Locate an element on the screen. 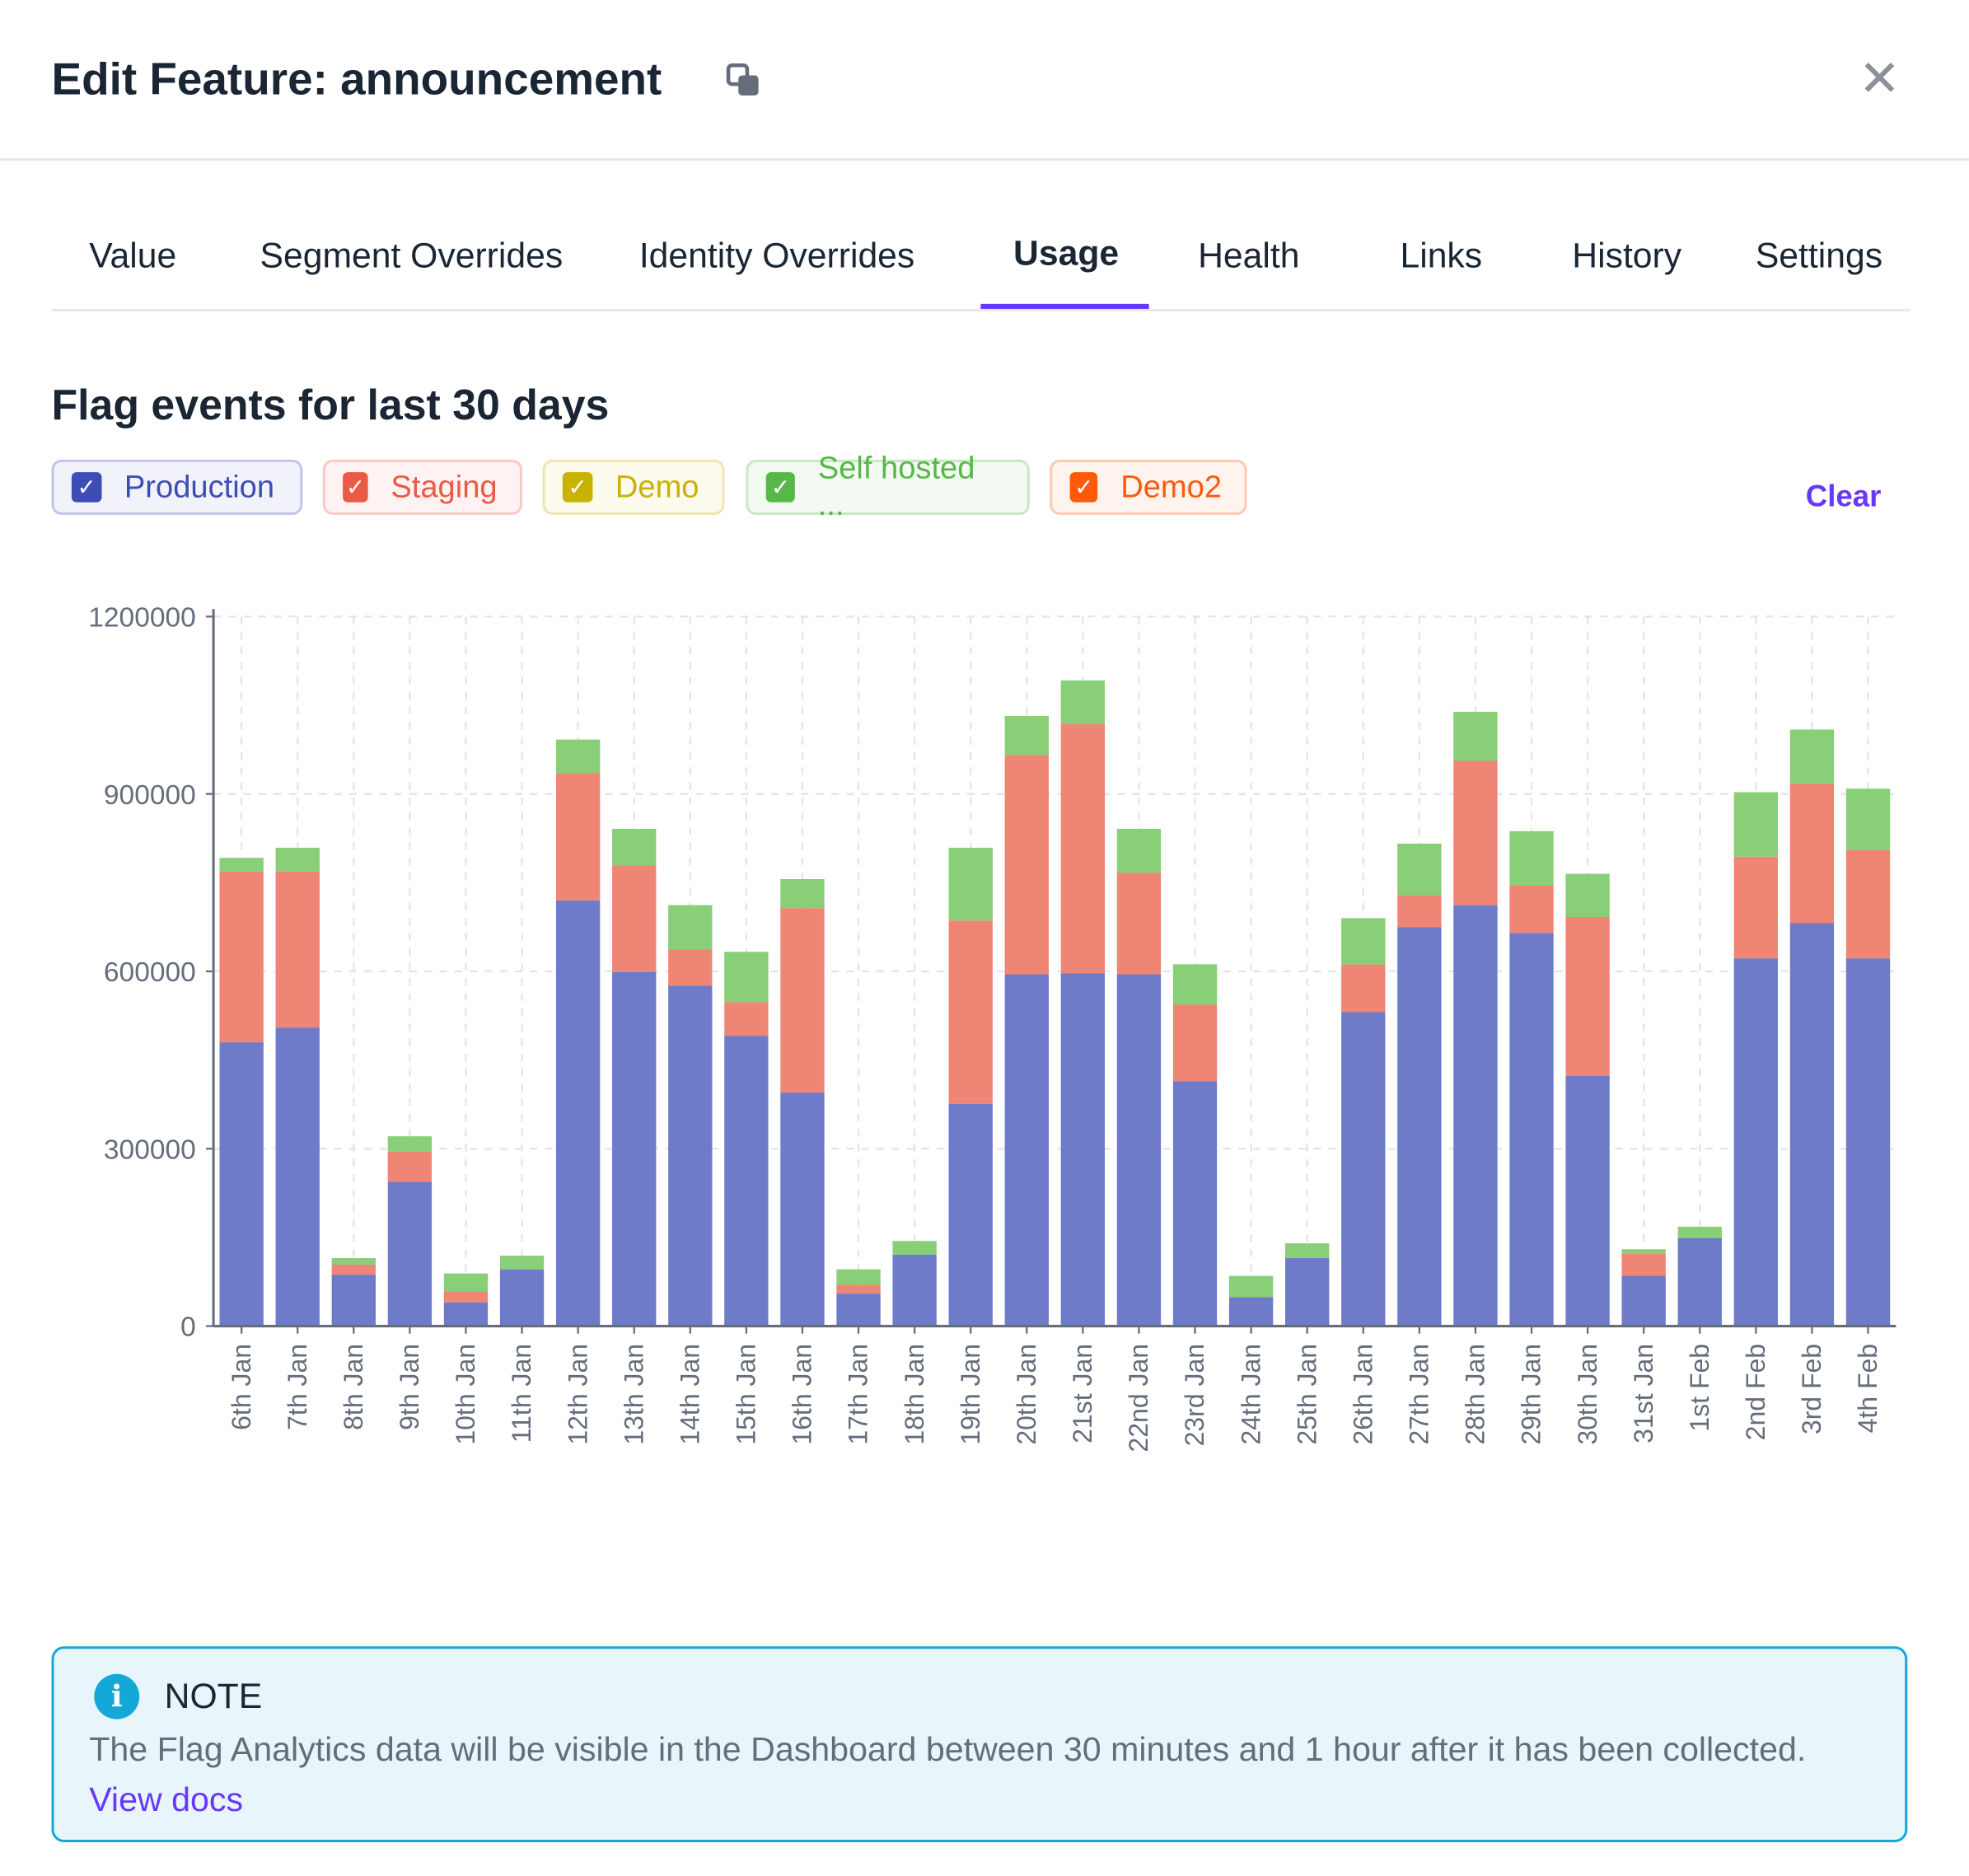 This screenshot has width=1969, height=1876. tab-health: Health is located at coordinates (1249, 255).